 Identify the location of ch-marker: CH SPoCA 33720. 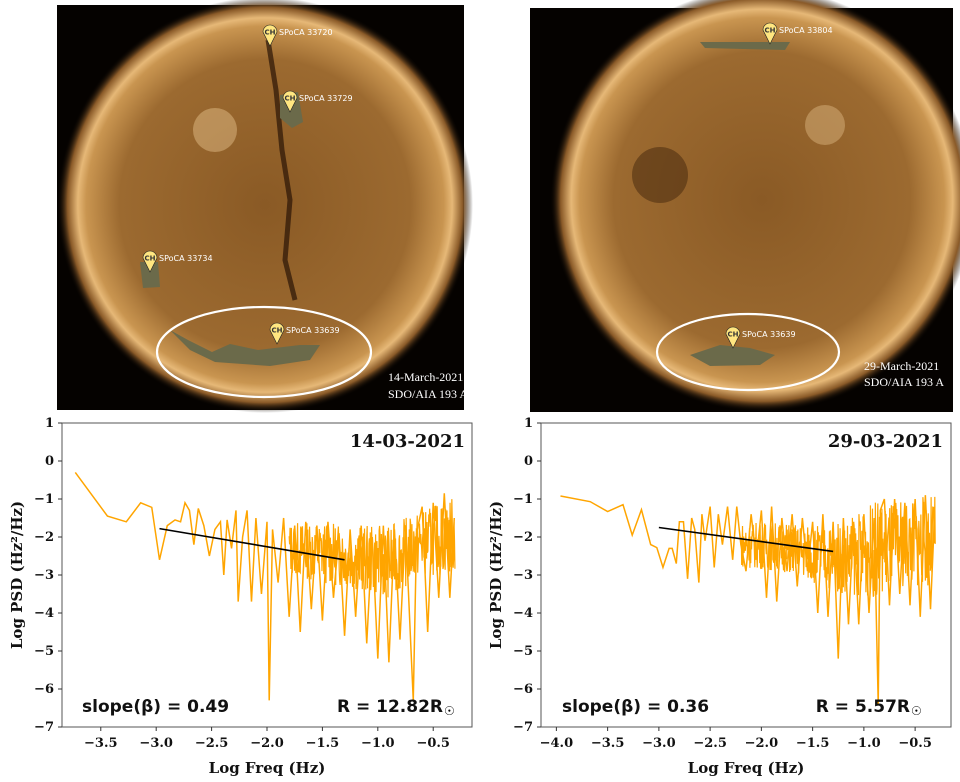
(297, 35).